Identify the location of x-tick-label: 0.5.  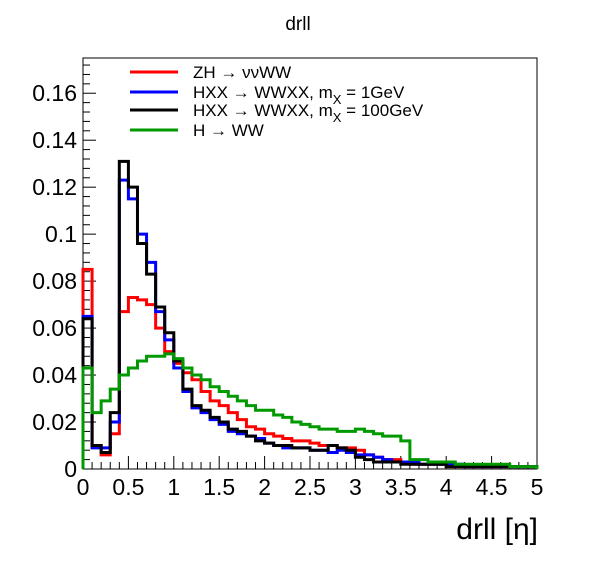
(128, 487).